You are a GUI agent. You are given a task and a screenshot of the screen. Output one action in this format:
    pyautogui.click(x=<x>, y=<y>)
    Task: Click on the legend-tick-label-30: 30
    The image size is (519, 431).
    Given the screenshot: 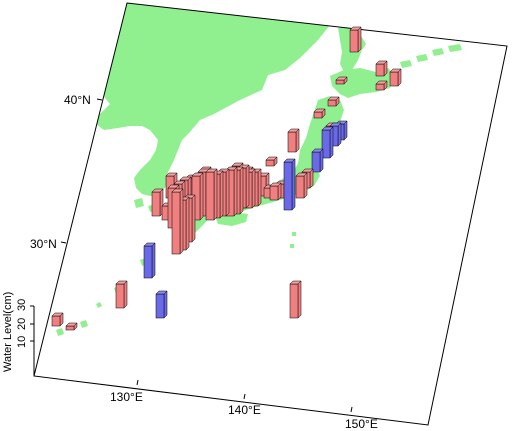 What is the action you would take?
    pyautogui.click(x=22, y=305)
    